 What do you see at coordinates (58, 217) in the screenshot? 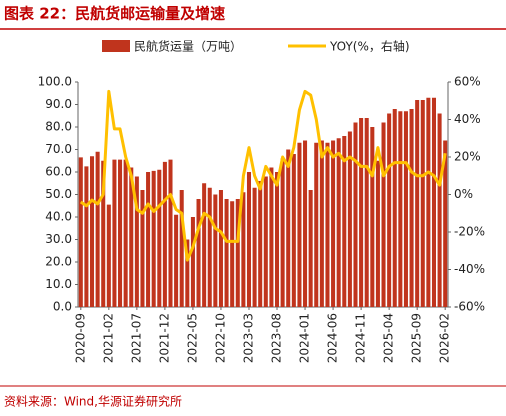
I see `y-tick-label: 40.0` at bounding box center [58, 217].